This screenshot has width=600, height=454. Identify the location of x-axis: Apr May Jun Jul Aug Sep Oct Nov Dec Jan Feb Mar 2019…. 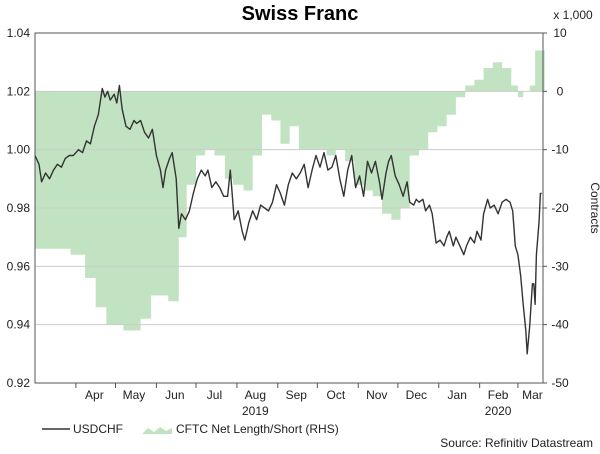
(309, 400).